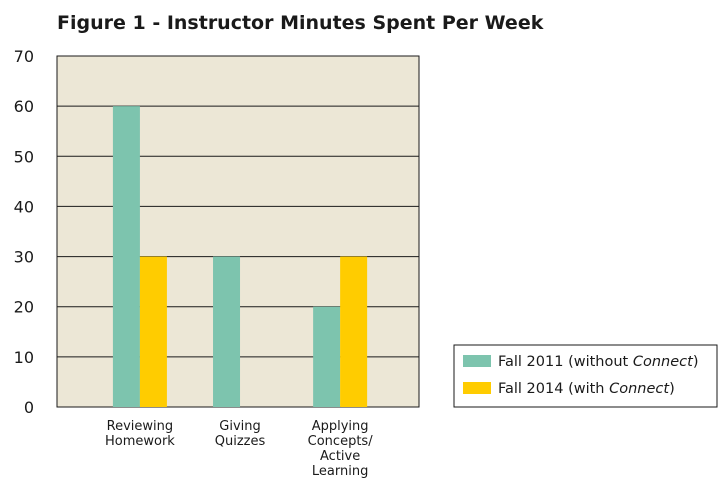  What do you see at coordinates (24, 156) in the screenshot?
I see `y-tick-label: 50` at bounding box center [24, 156].